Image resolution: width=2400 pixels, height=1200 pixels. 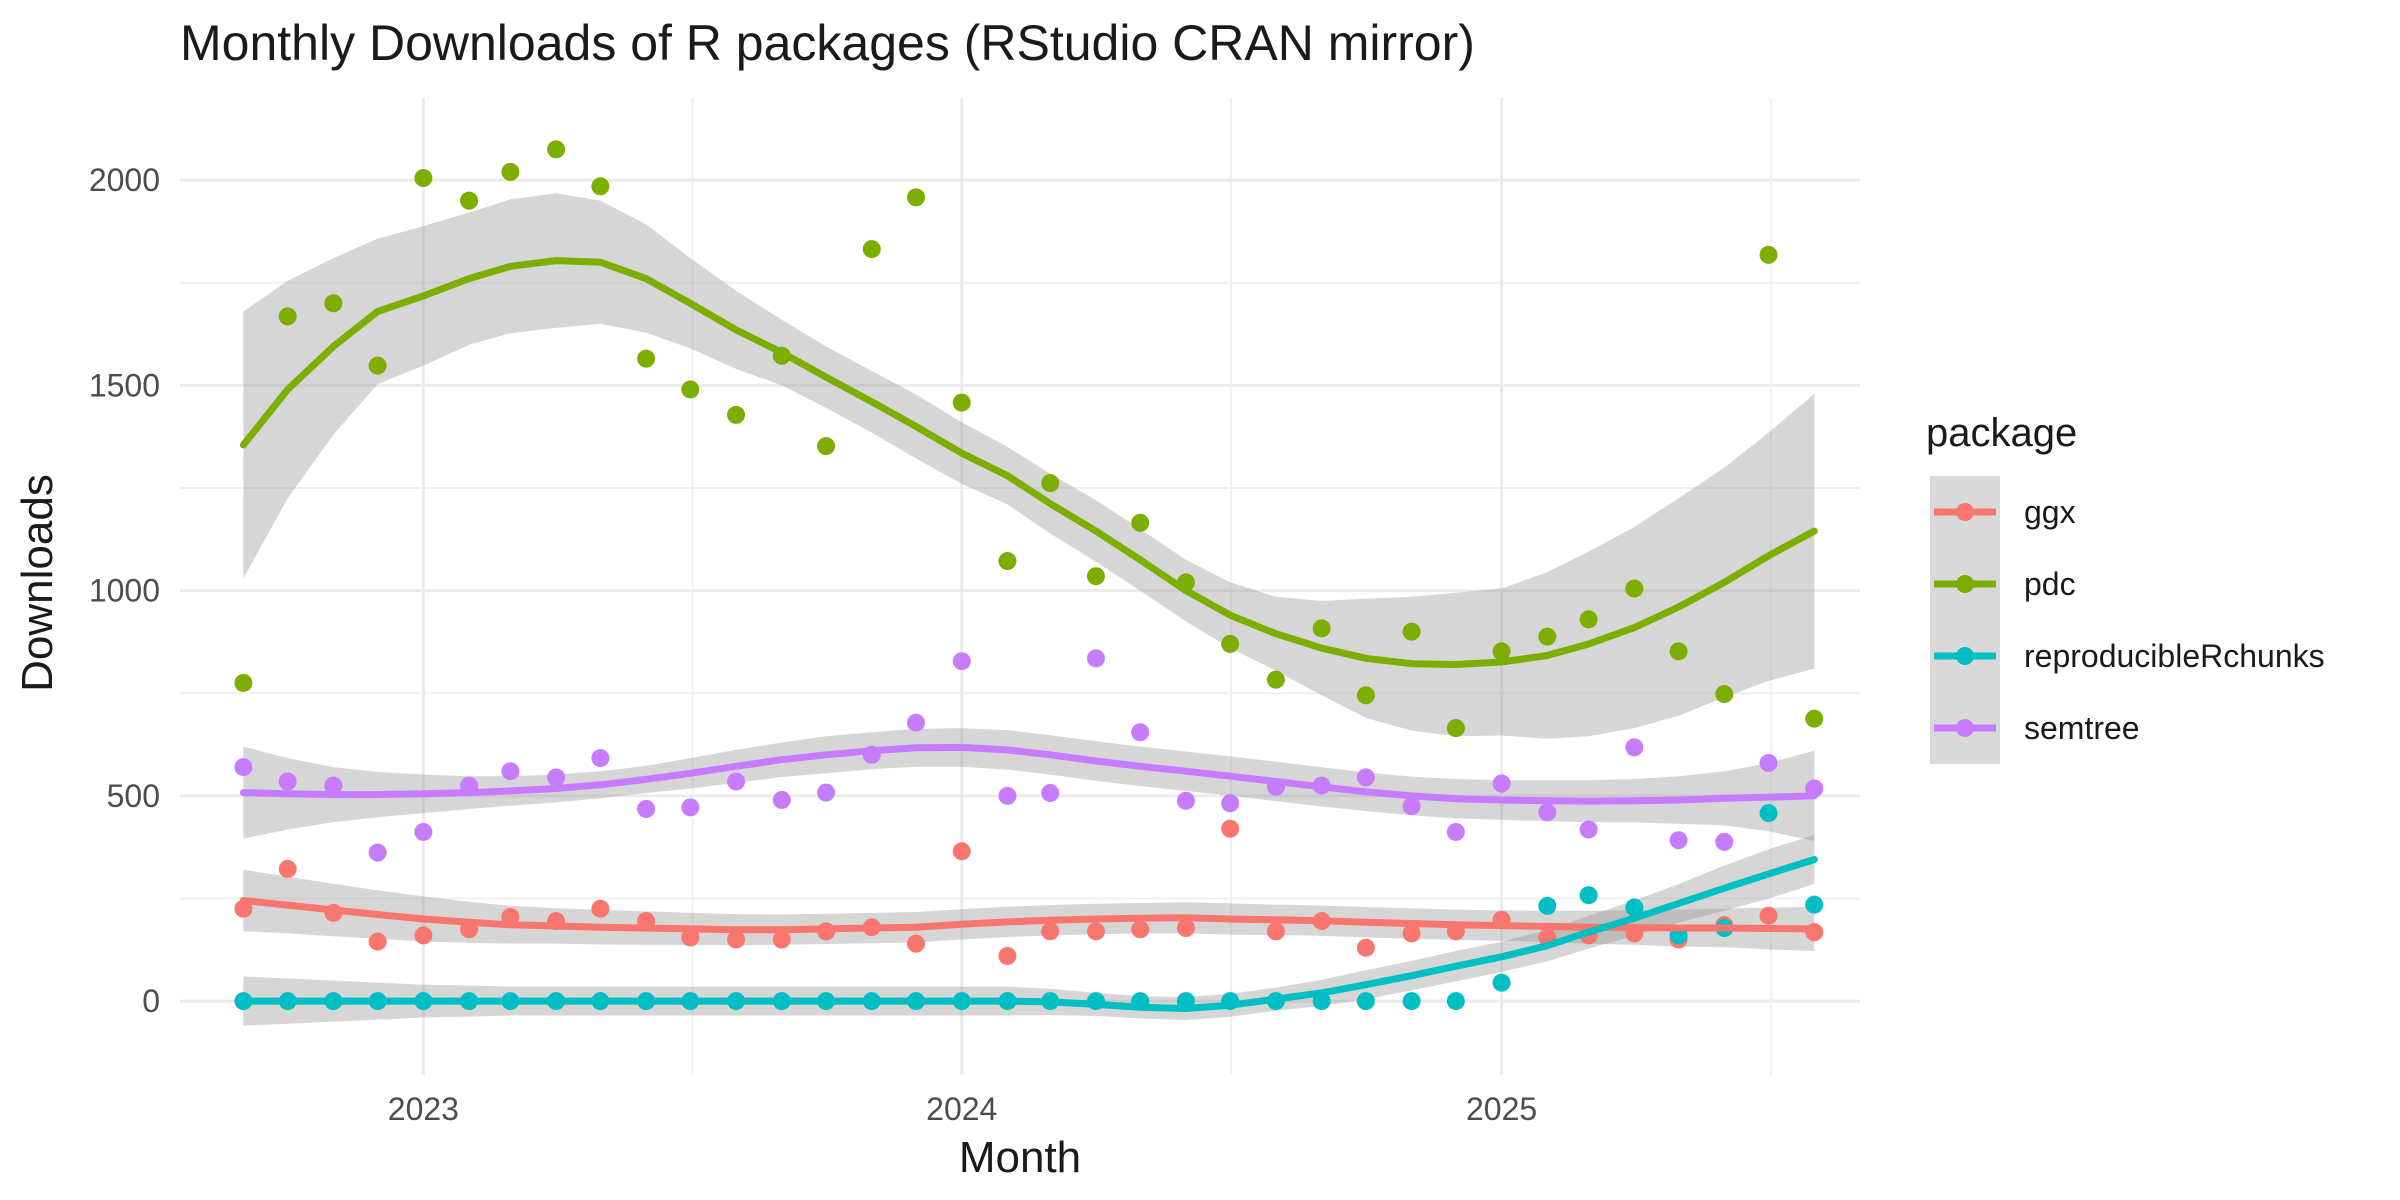 What do you see at coordinates (151, 1001) in the screenshot?
I see `y-tick-label: 0` at bounding box center [151, 1001].